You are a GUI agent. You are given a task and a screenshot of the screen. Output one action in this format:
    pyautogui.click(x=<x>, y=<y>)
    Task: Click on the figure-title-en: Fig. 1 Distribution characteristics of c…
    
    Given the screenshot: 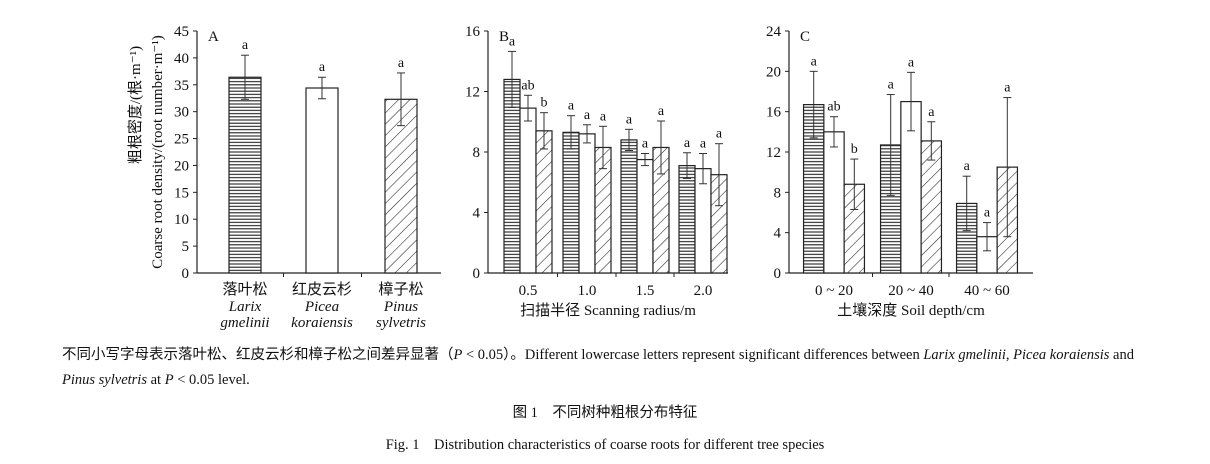 What is the action you would take?
    pyautogui.click(x=605, y=445)
    